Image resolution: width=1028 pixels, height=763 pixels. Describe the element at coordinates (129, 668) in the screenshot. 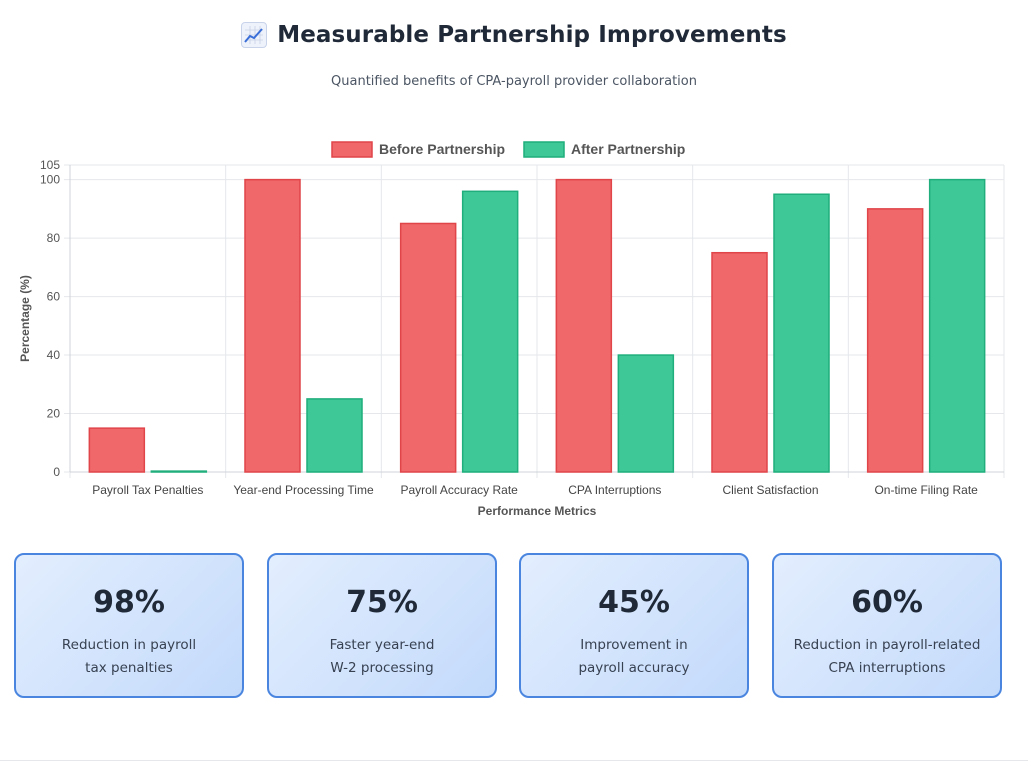

I see `stat-label-line: tax penalties` at that location.